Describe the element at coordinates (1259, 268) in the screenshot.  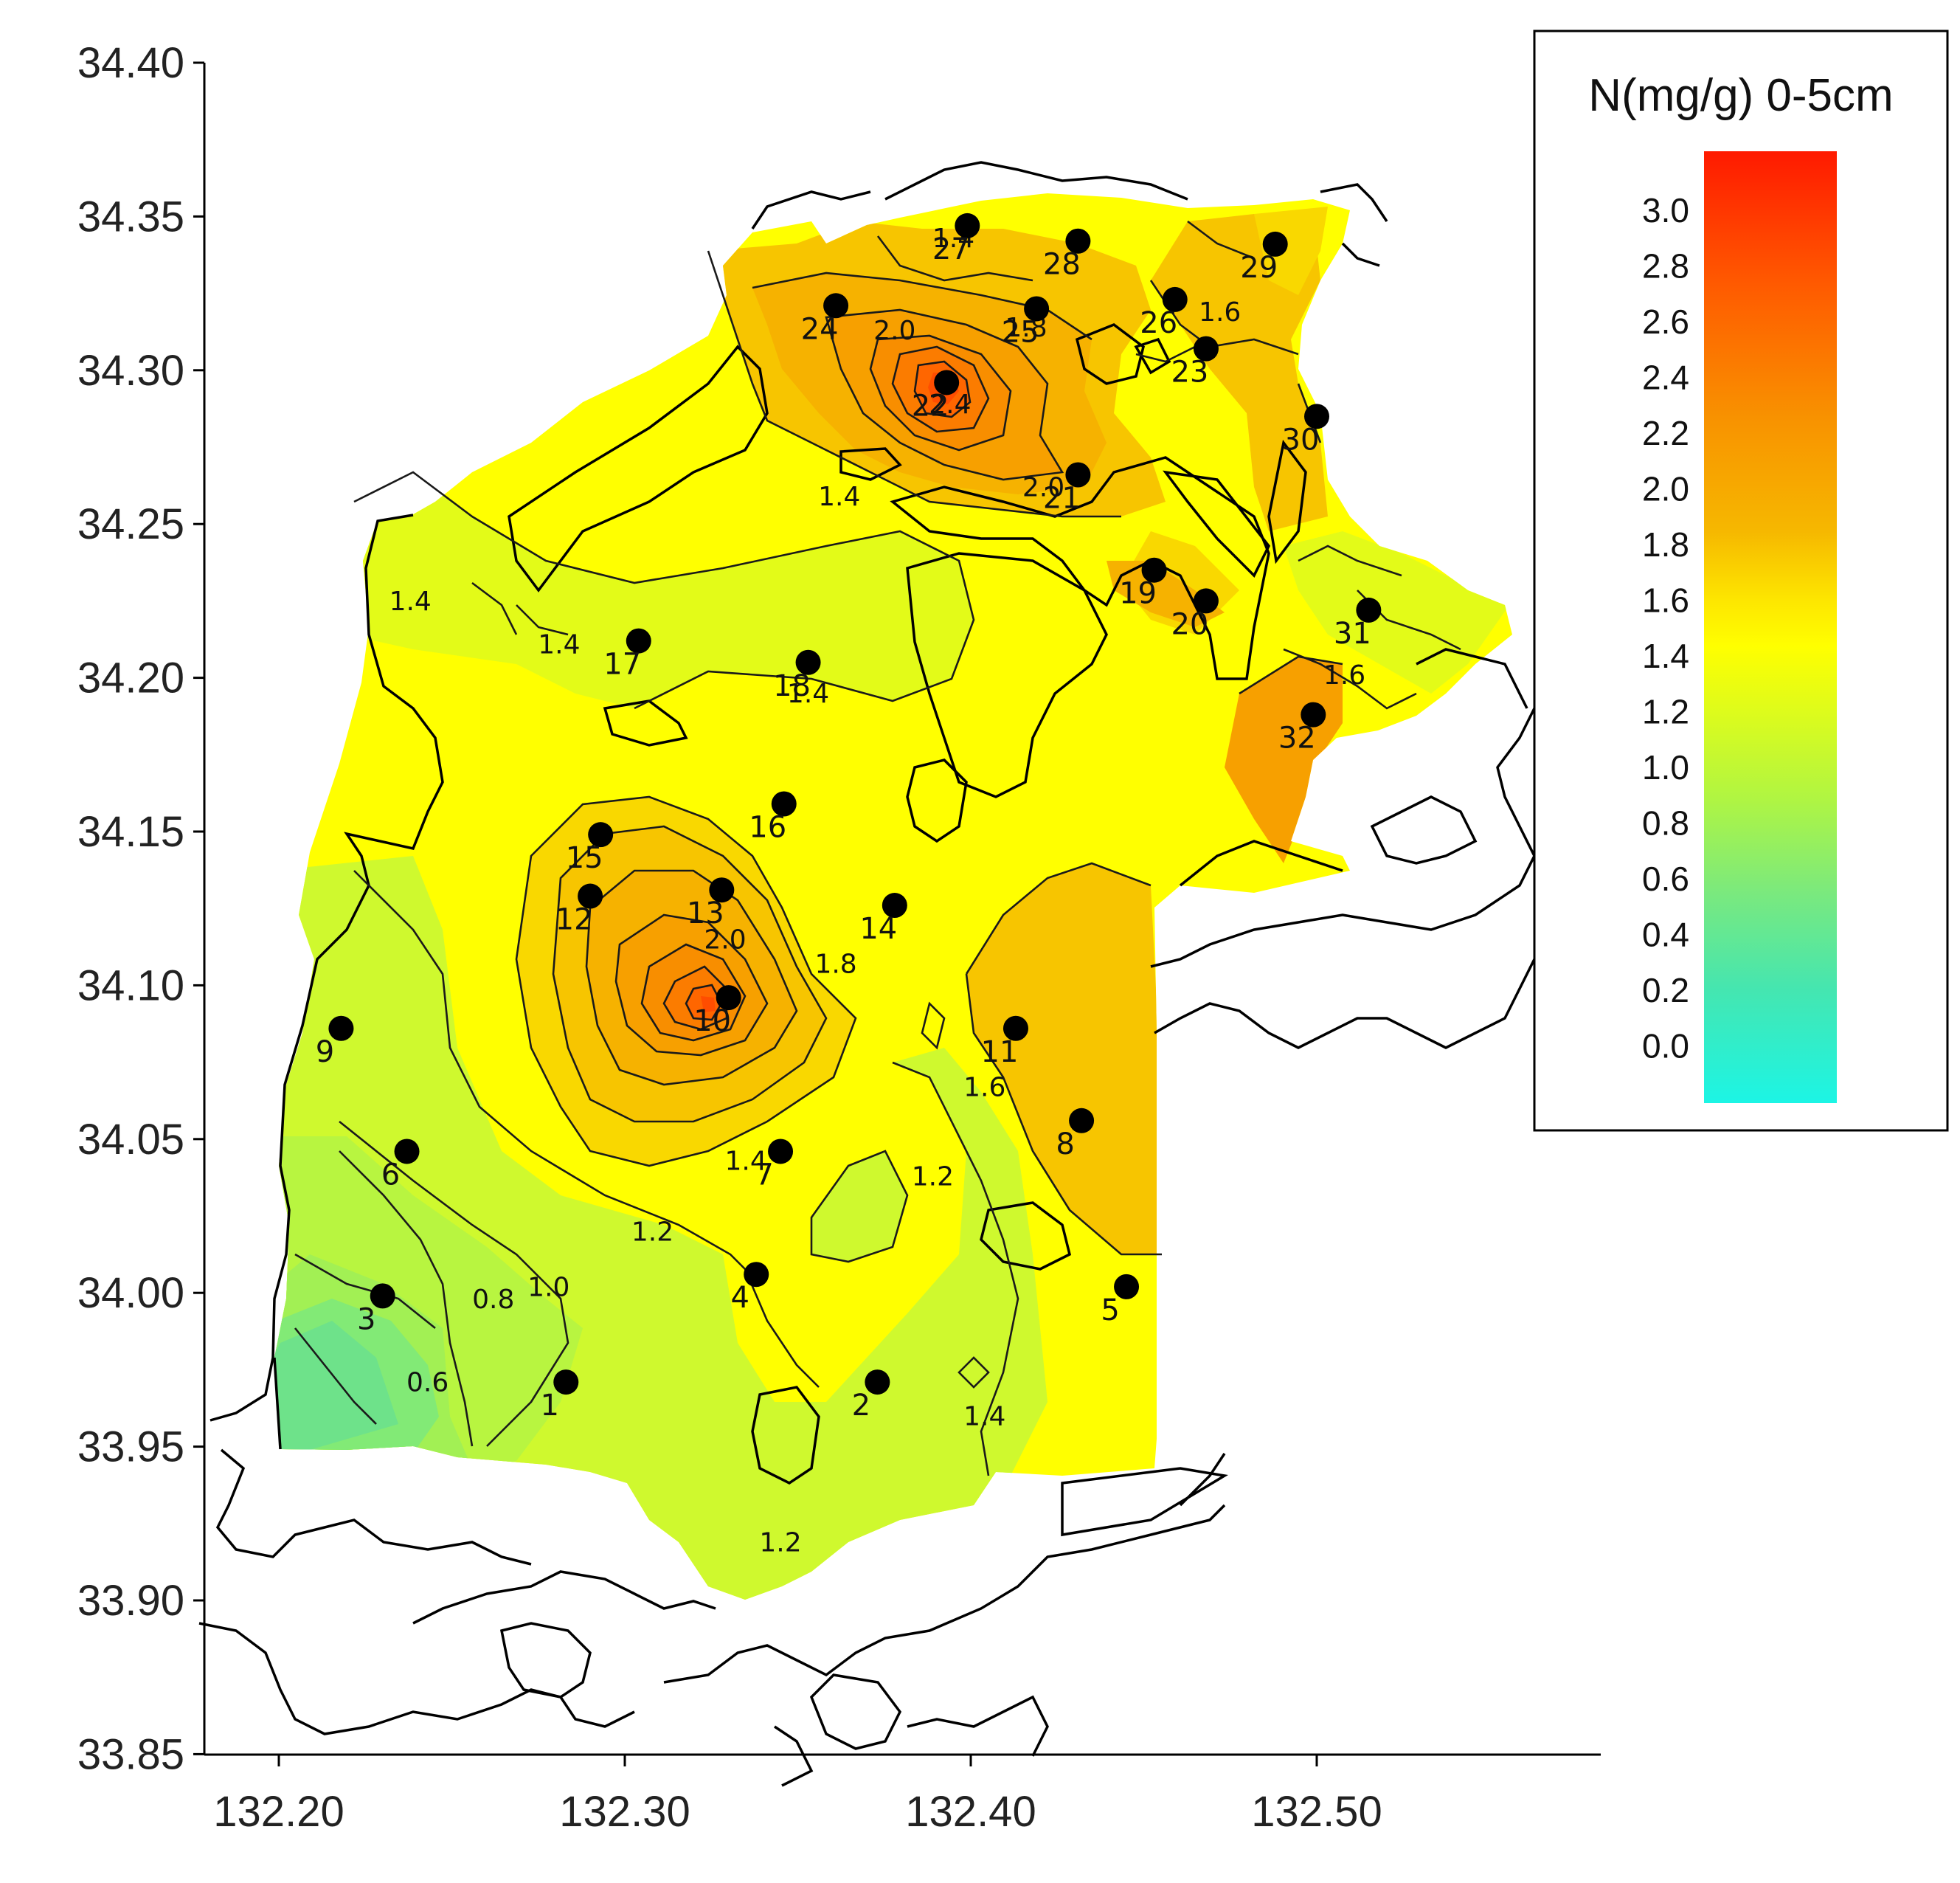
I see `station-label: 29` at that location.